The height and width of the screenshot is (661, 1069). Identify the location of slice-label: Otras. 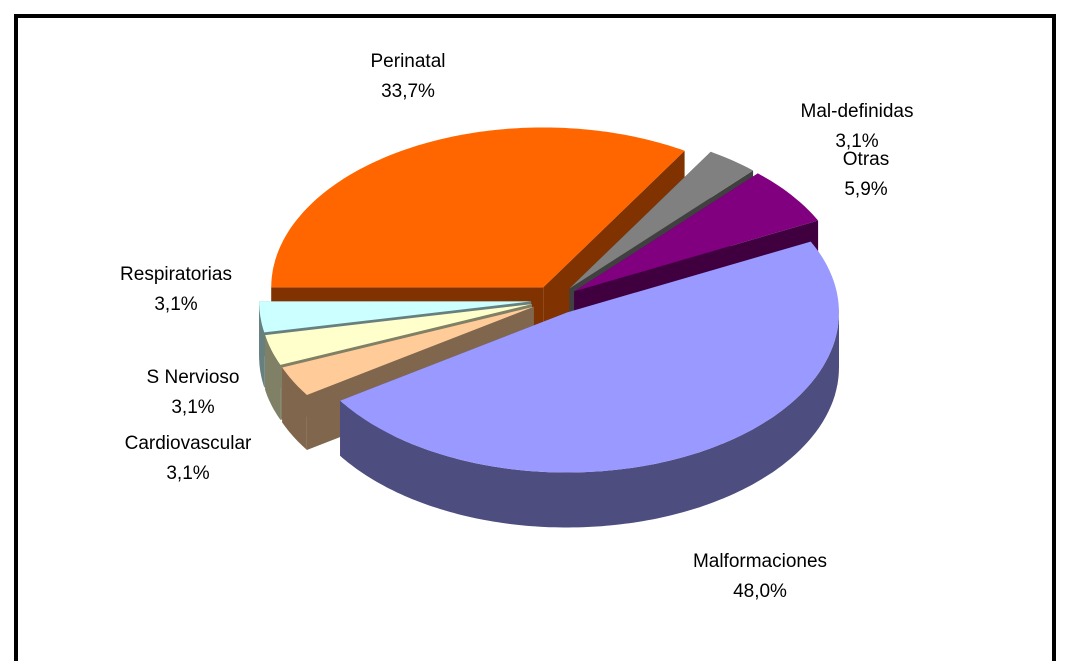
(866, 159).